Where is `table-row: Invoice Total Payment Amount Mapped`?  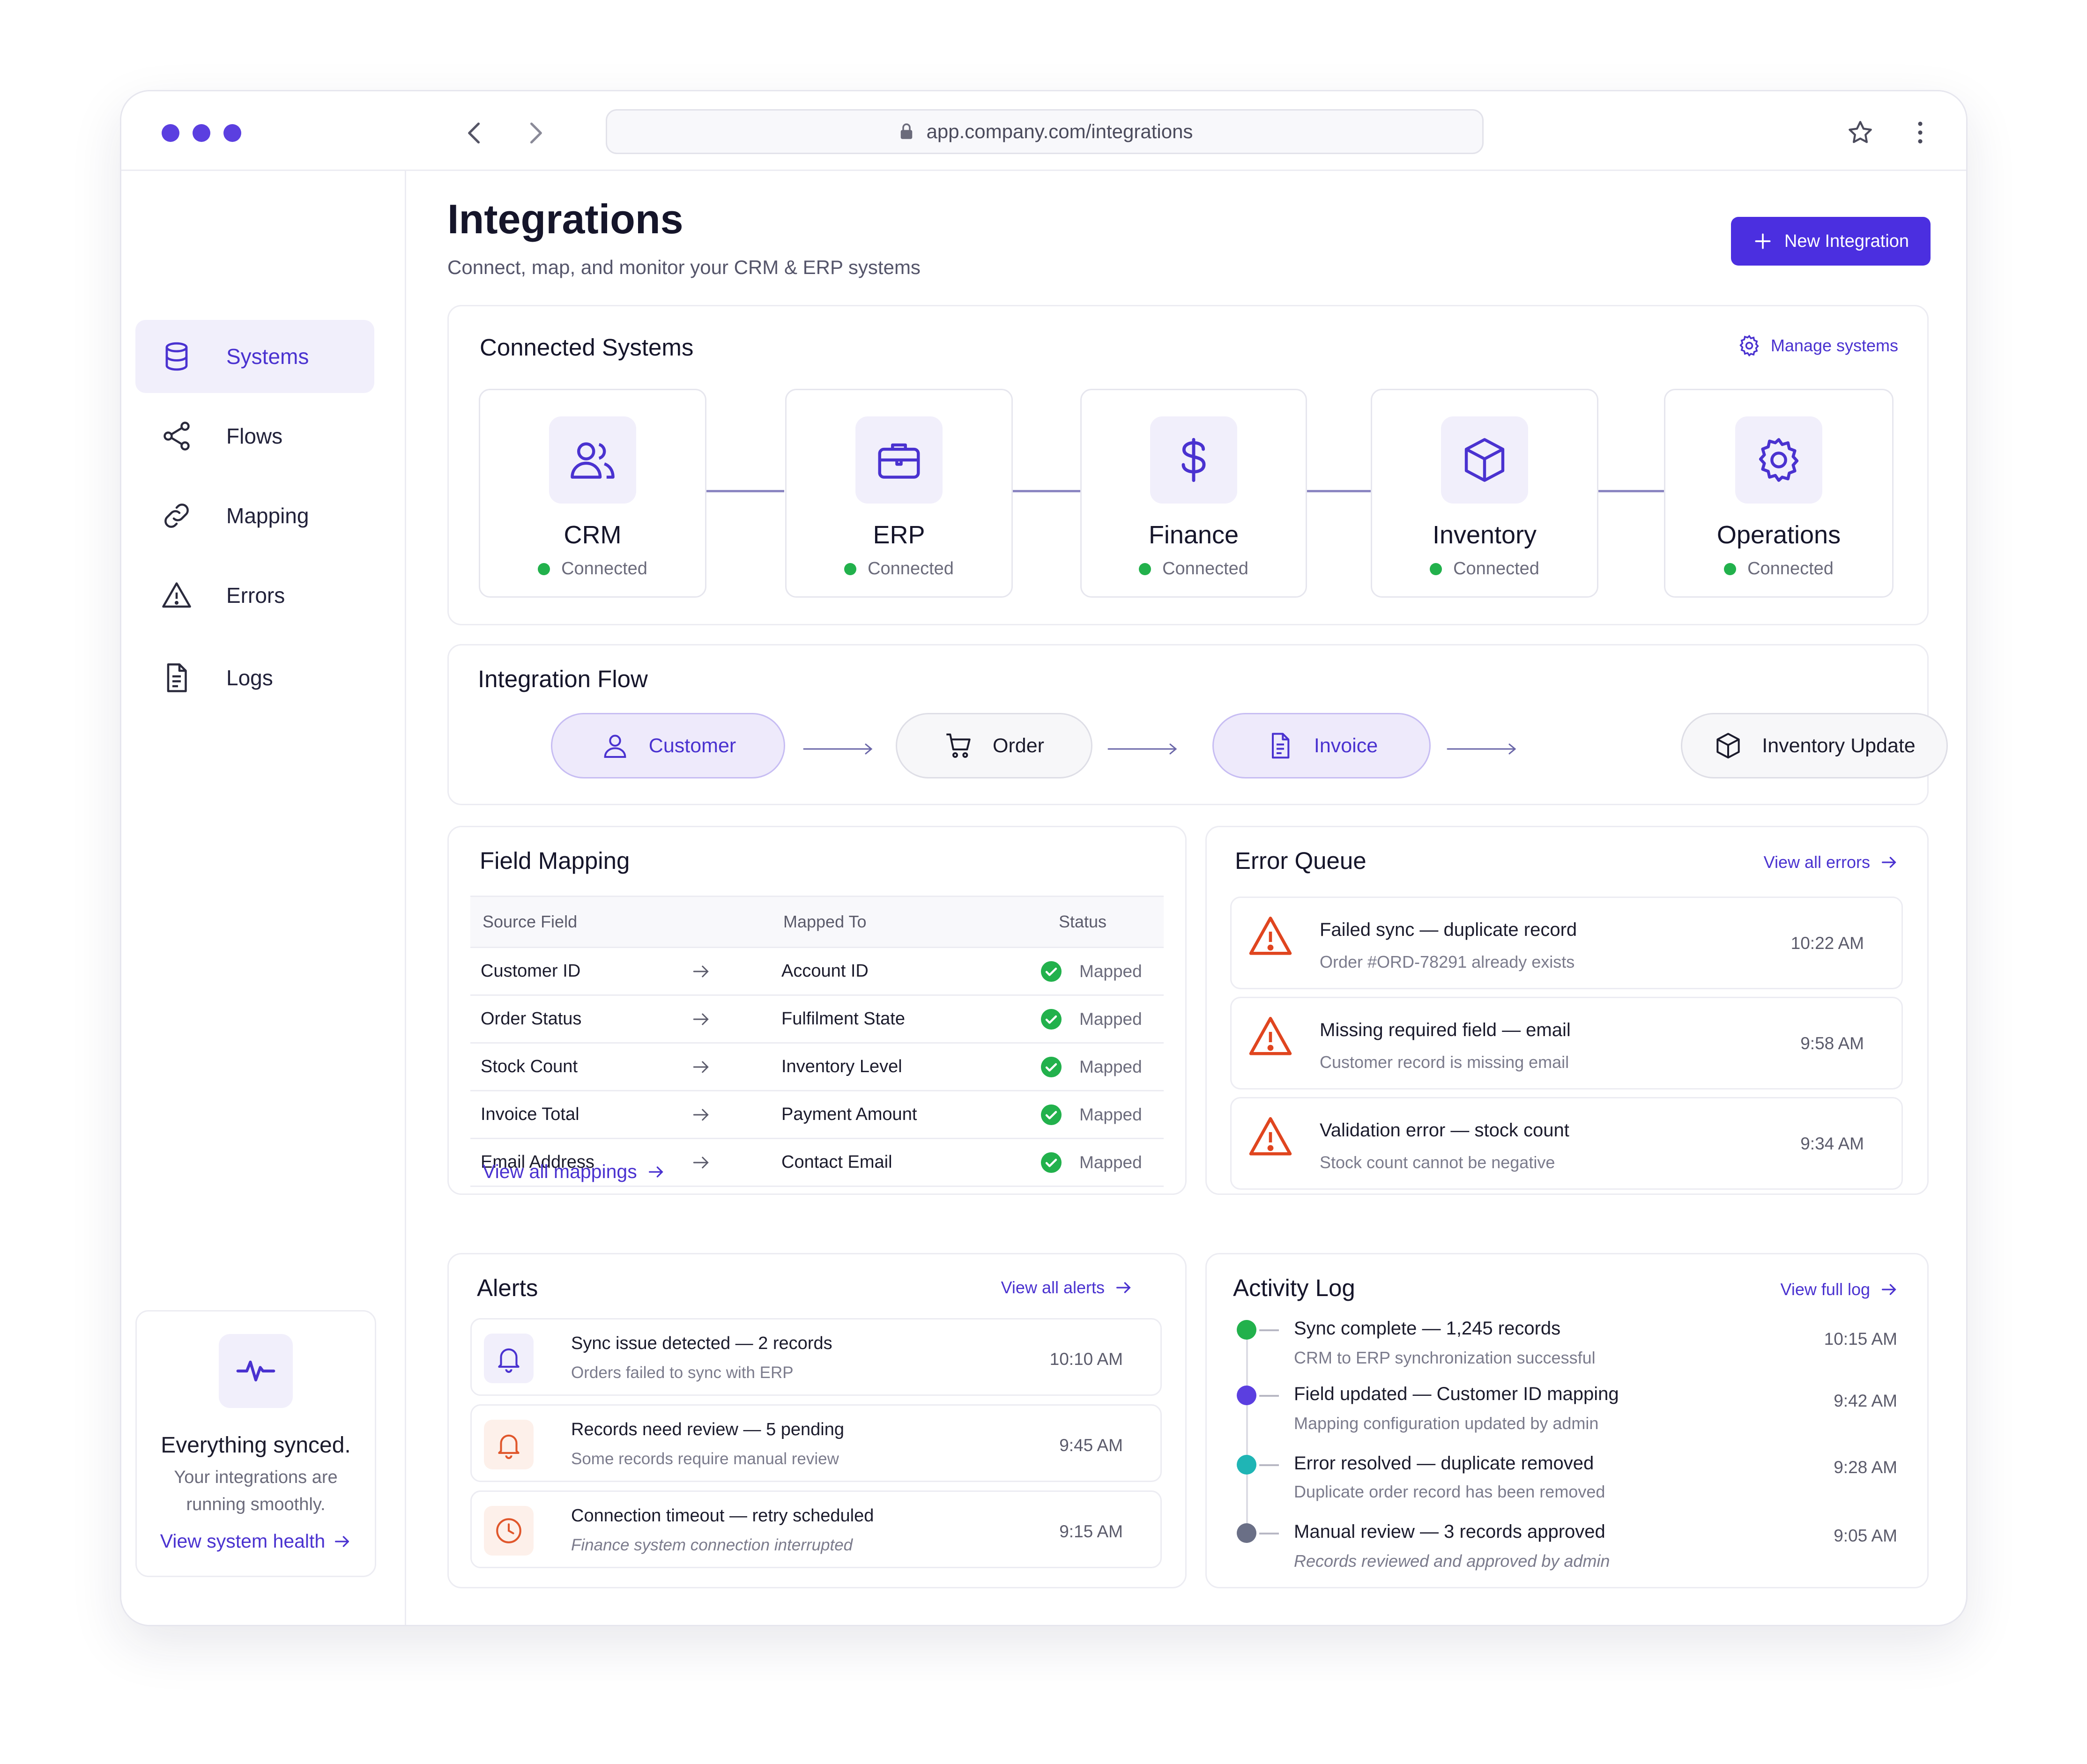
table-row: Invoice Total Payment Amount Mapped is located at coordinates (817, 1115).